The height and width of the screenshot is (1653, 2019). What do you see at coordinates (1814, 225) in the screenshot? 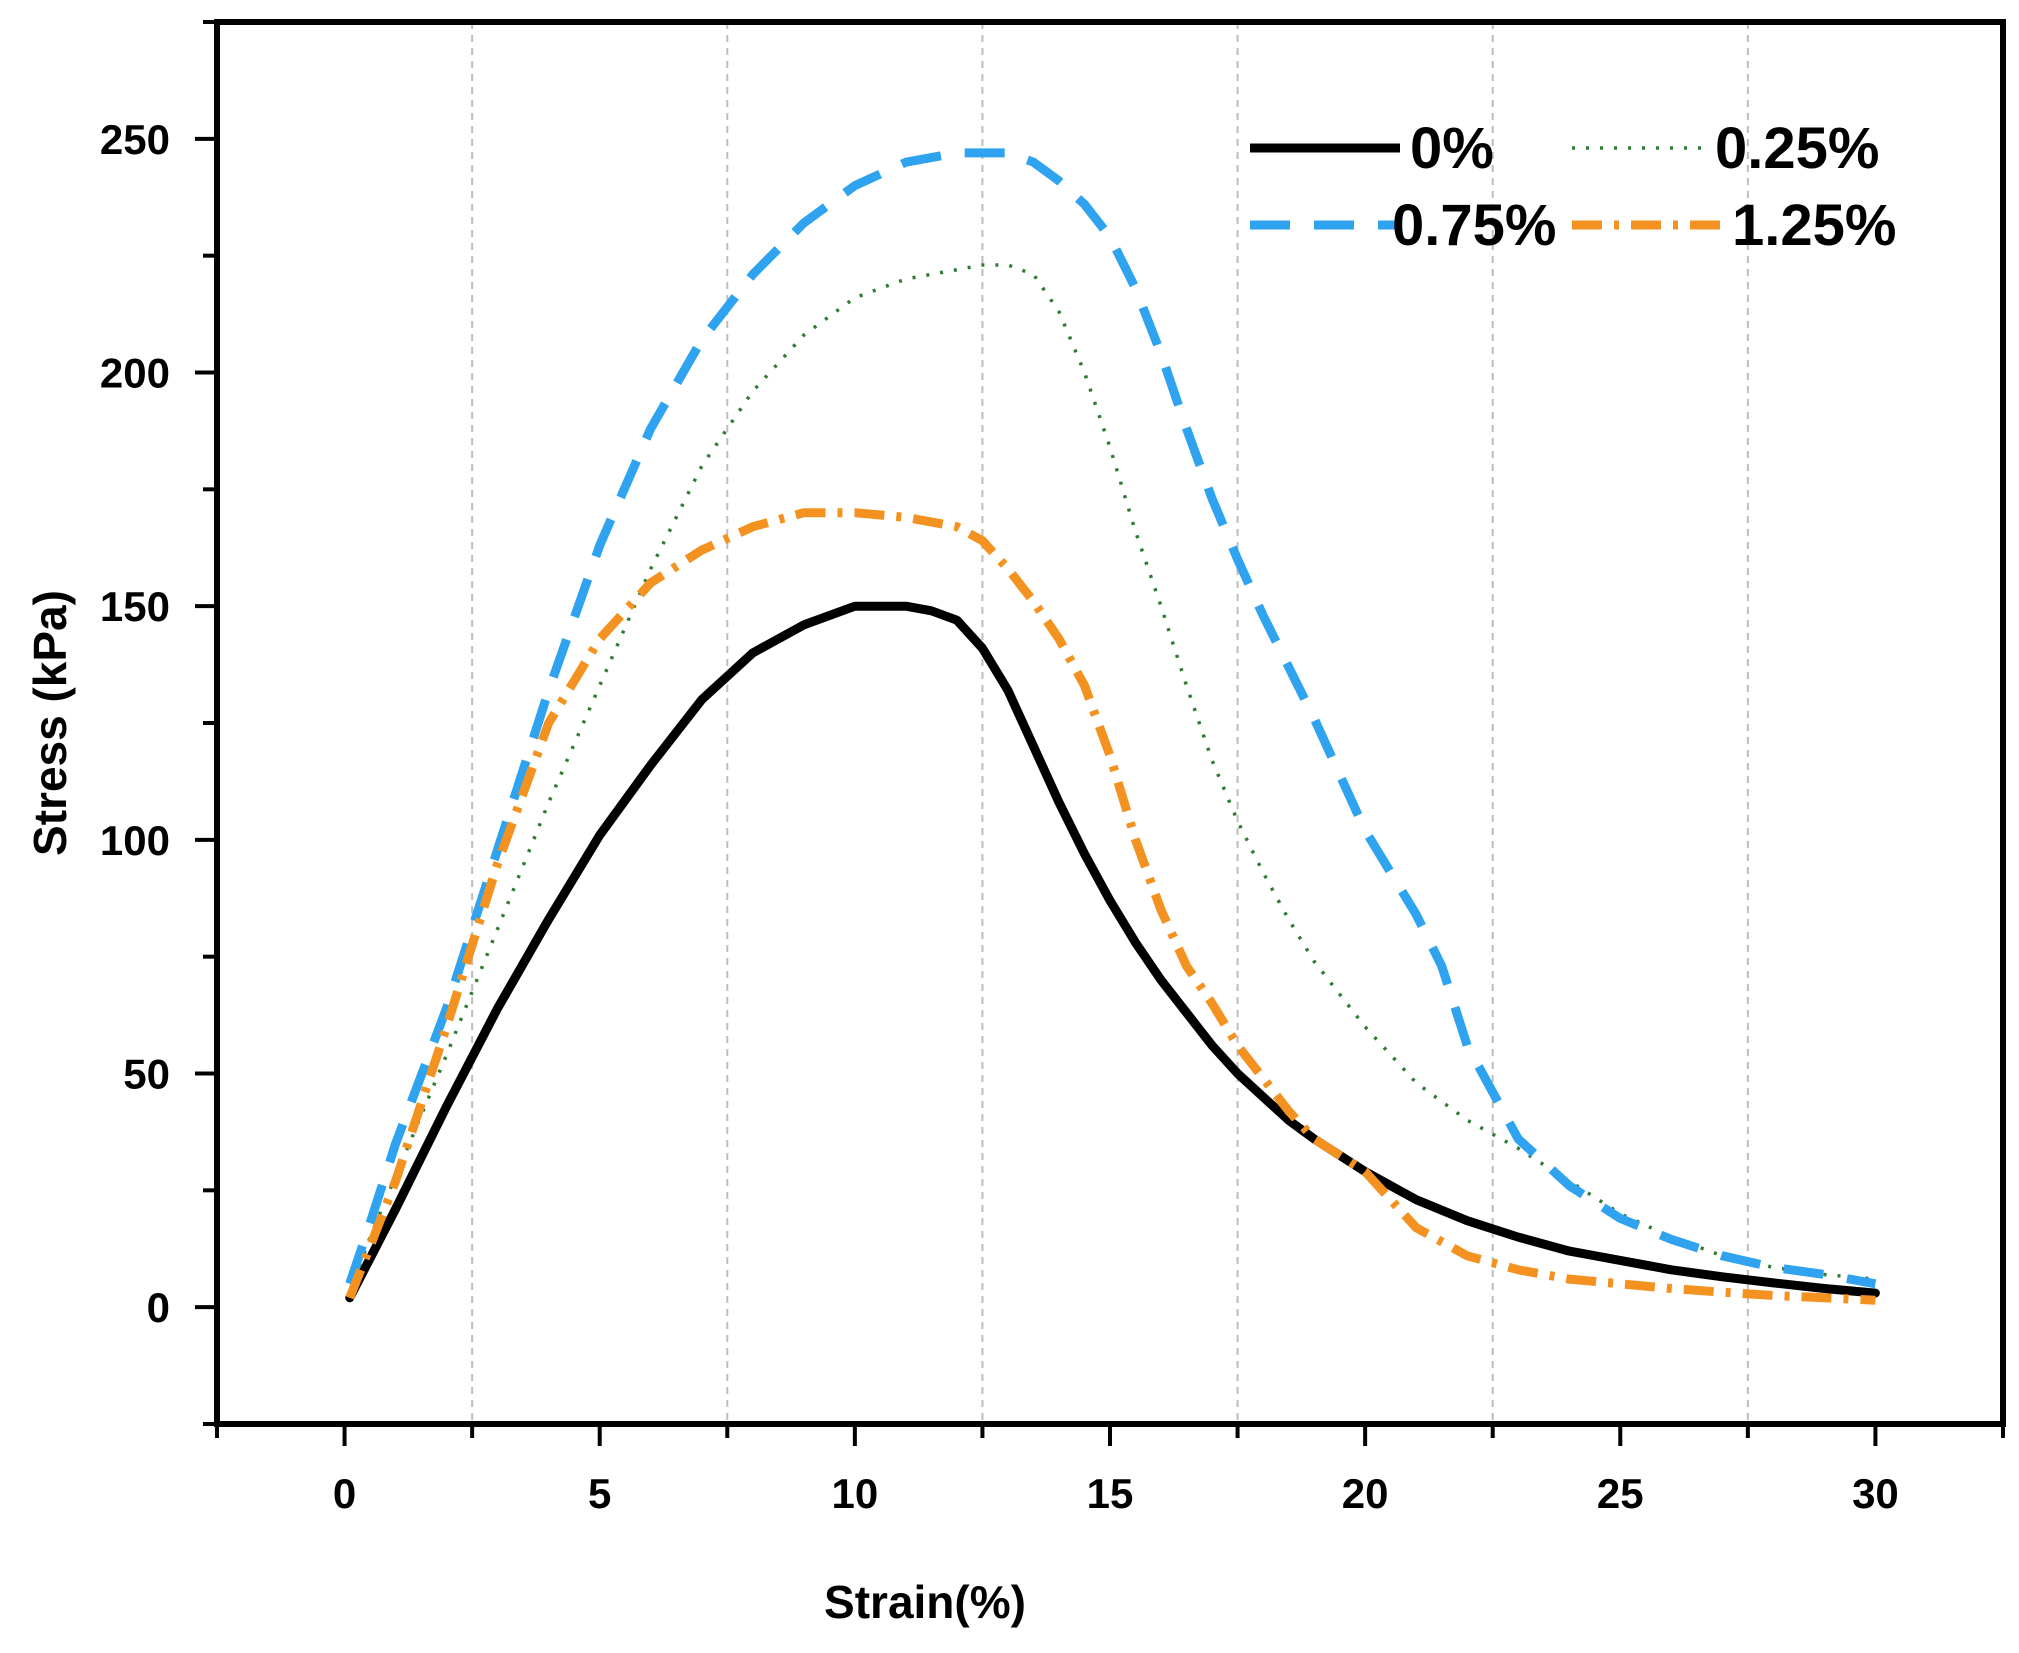
I see `legend-label-3: 1.25%` at bounding box center [1814, 225].